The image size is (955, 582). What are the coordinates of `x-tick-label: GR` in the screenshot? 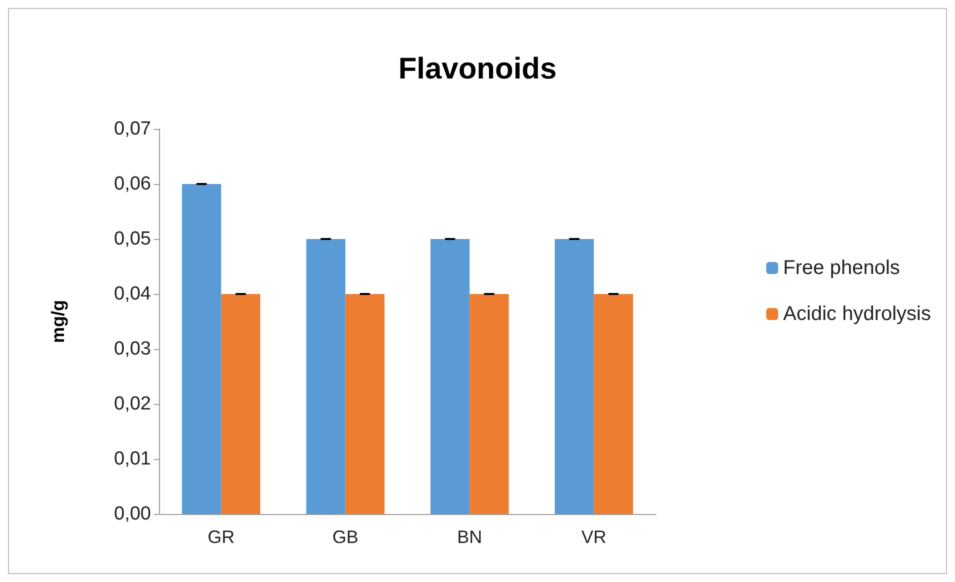 It's located at (221, 537).